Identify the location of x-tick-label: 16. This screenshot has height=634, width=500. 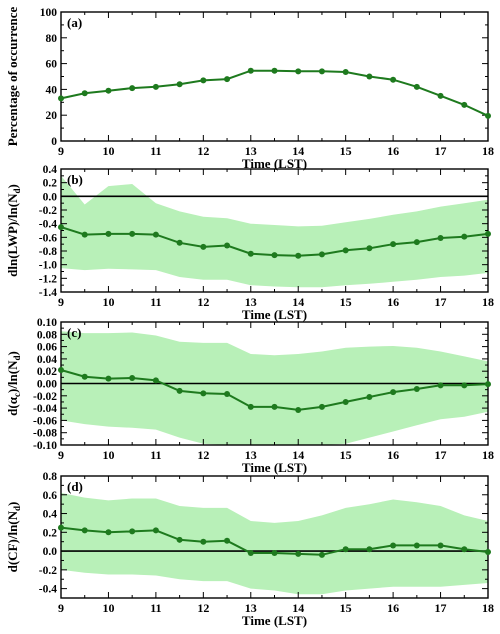
(393, 302).